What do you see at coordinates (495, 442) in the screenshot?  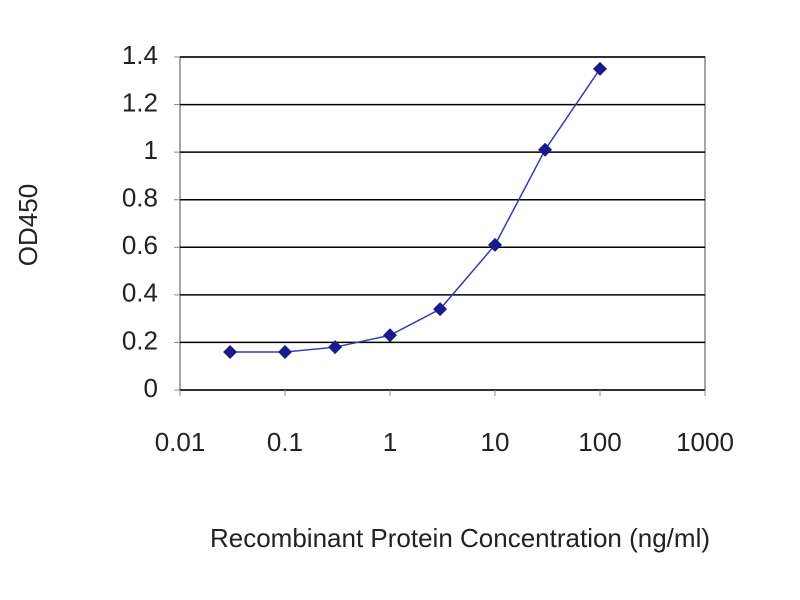 I see `x-tick-label: 10` at bounding box center [495, 442].